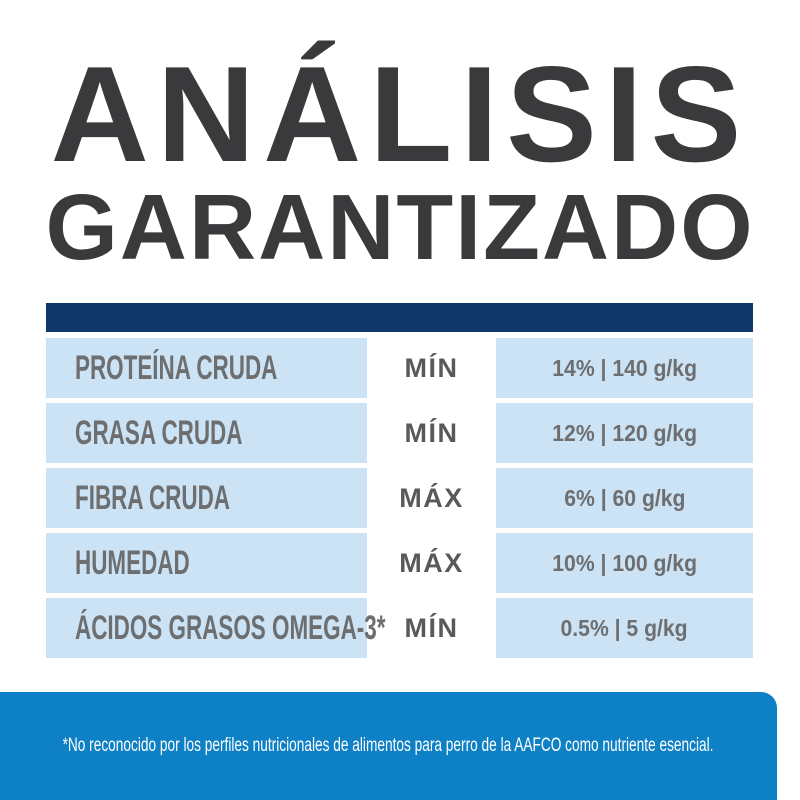 The image size is (800, 800). I want to click on panel-header-bar, so click(399, 317).